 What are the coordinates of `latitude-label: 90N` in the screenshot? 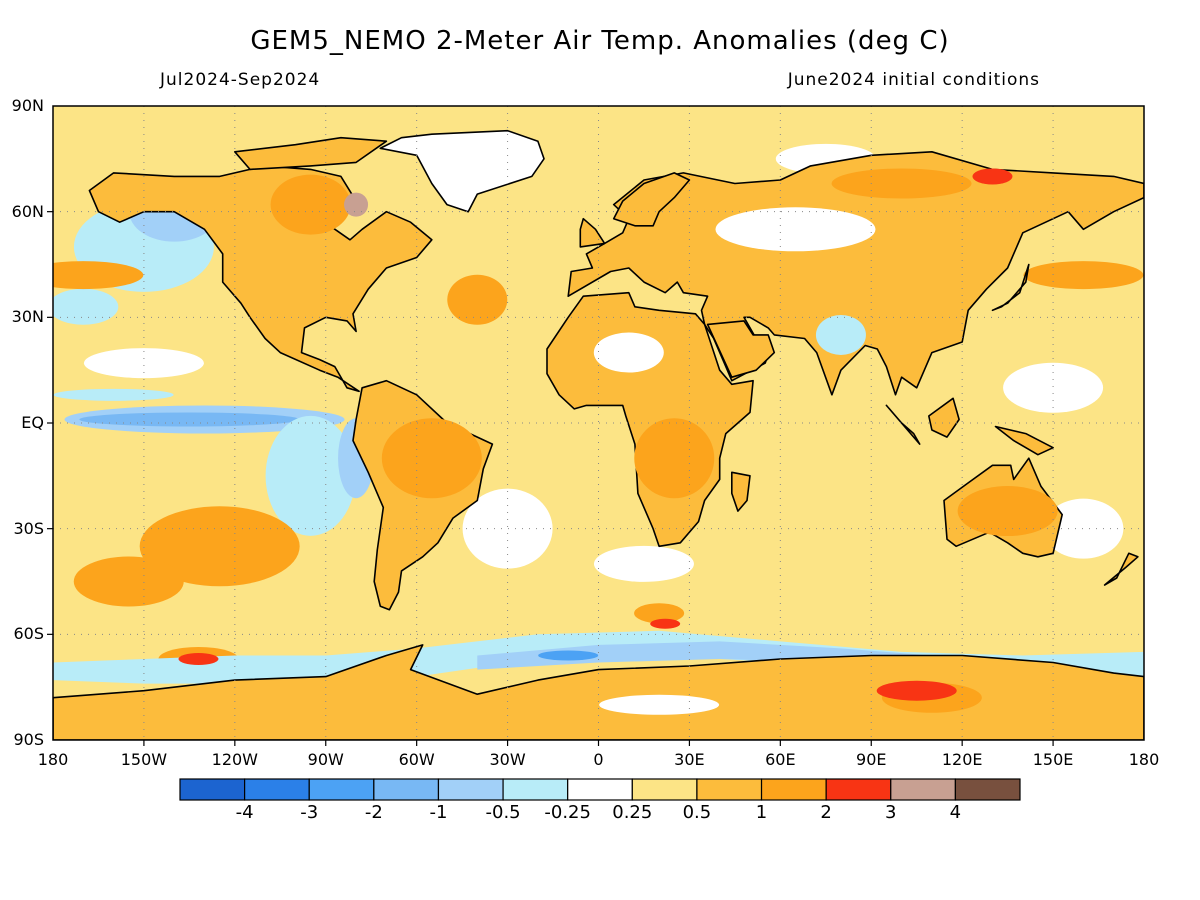 It's located at (27, 105).